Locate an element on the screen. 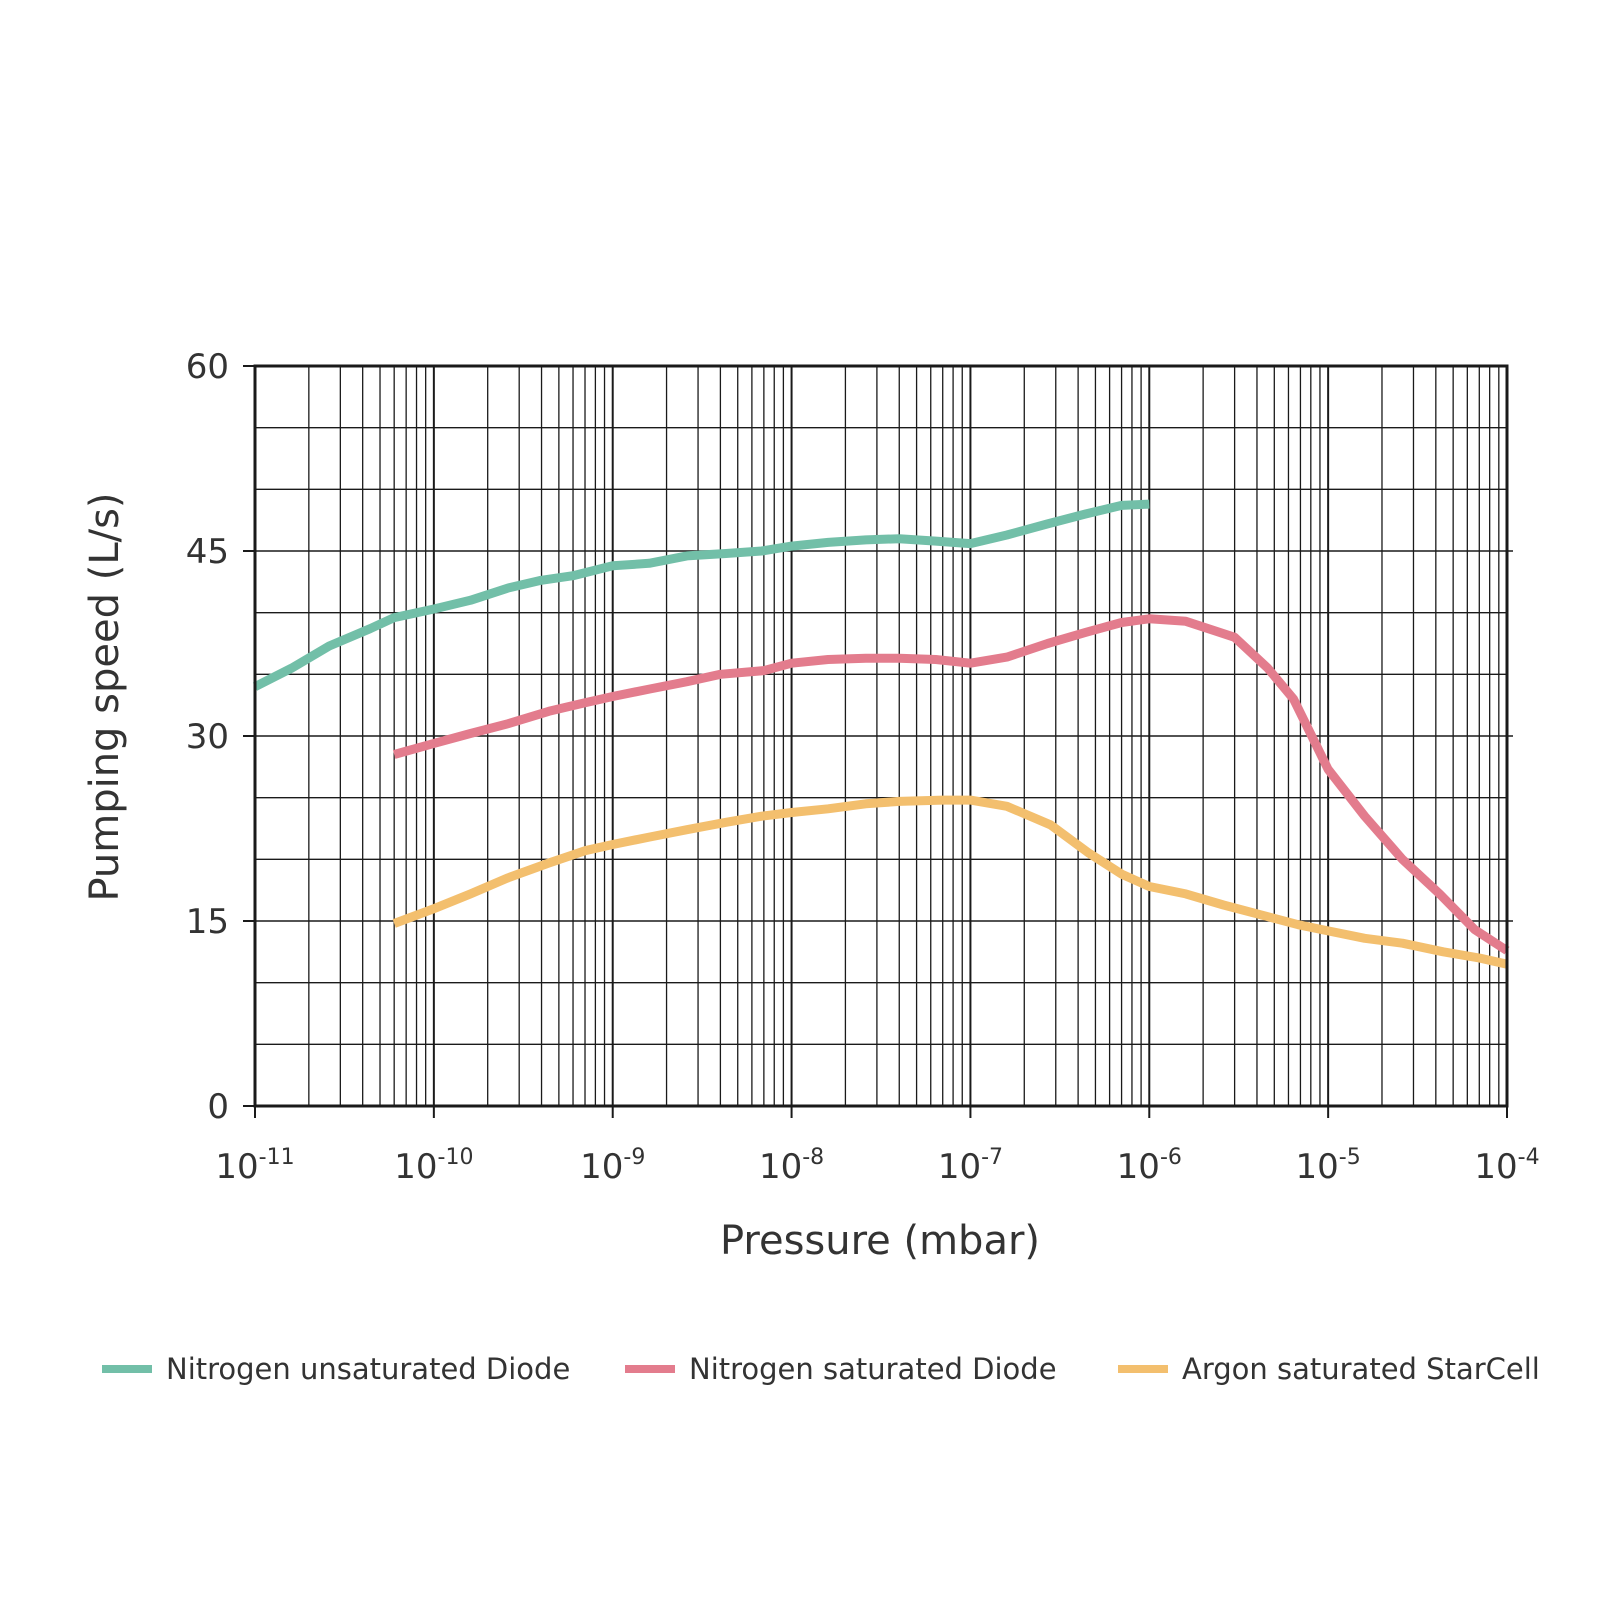 The width and height of the screenshot is (1600, 1600). legend-item-2: Nitrogen saturated Diode is located at coordinates (841, 1369).